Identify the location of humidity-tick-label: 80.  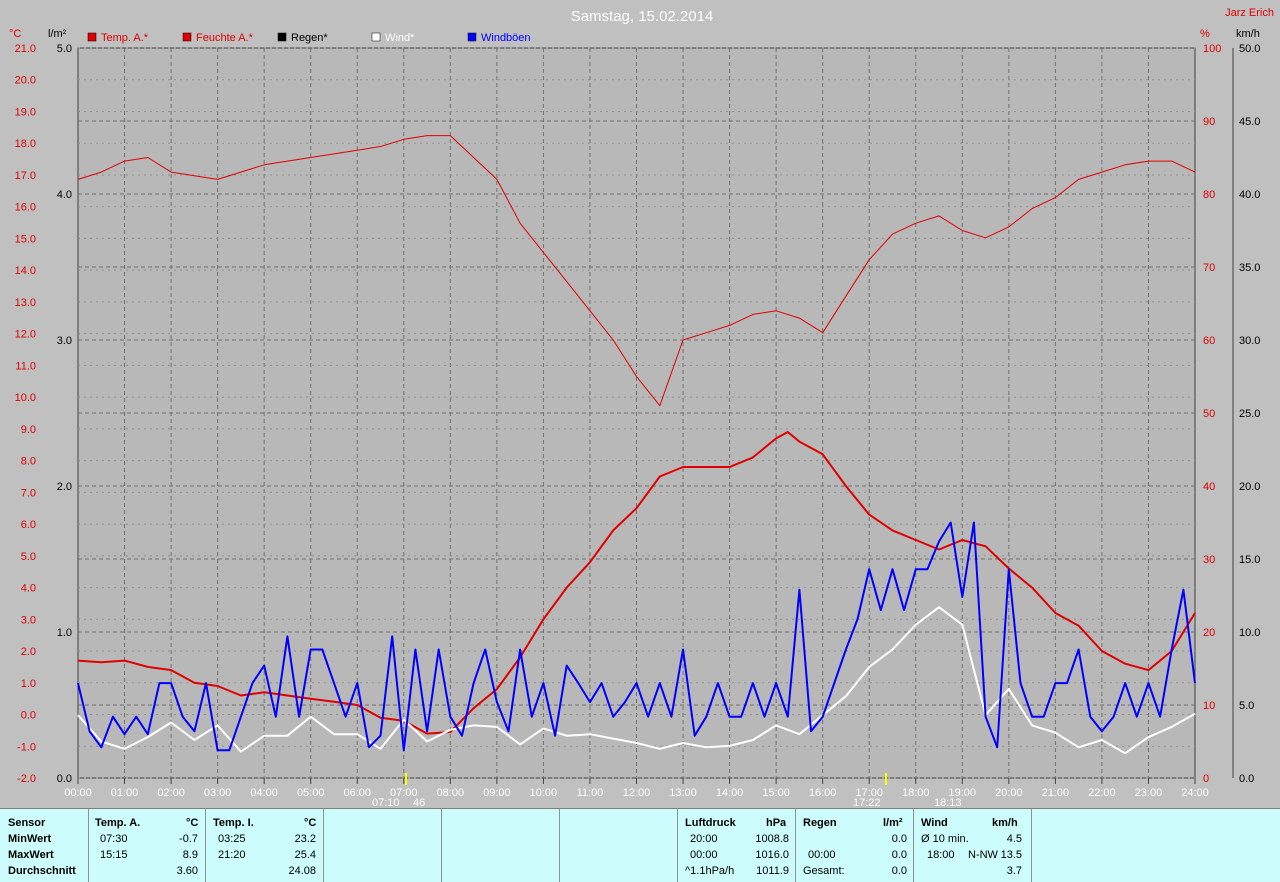
(1209, 195).